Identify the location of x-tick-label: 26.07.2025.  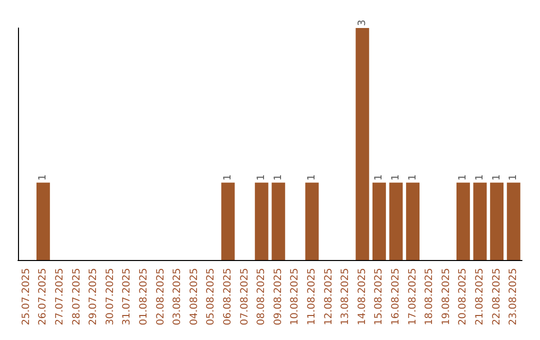
(43, 297).